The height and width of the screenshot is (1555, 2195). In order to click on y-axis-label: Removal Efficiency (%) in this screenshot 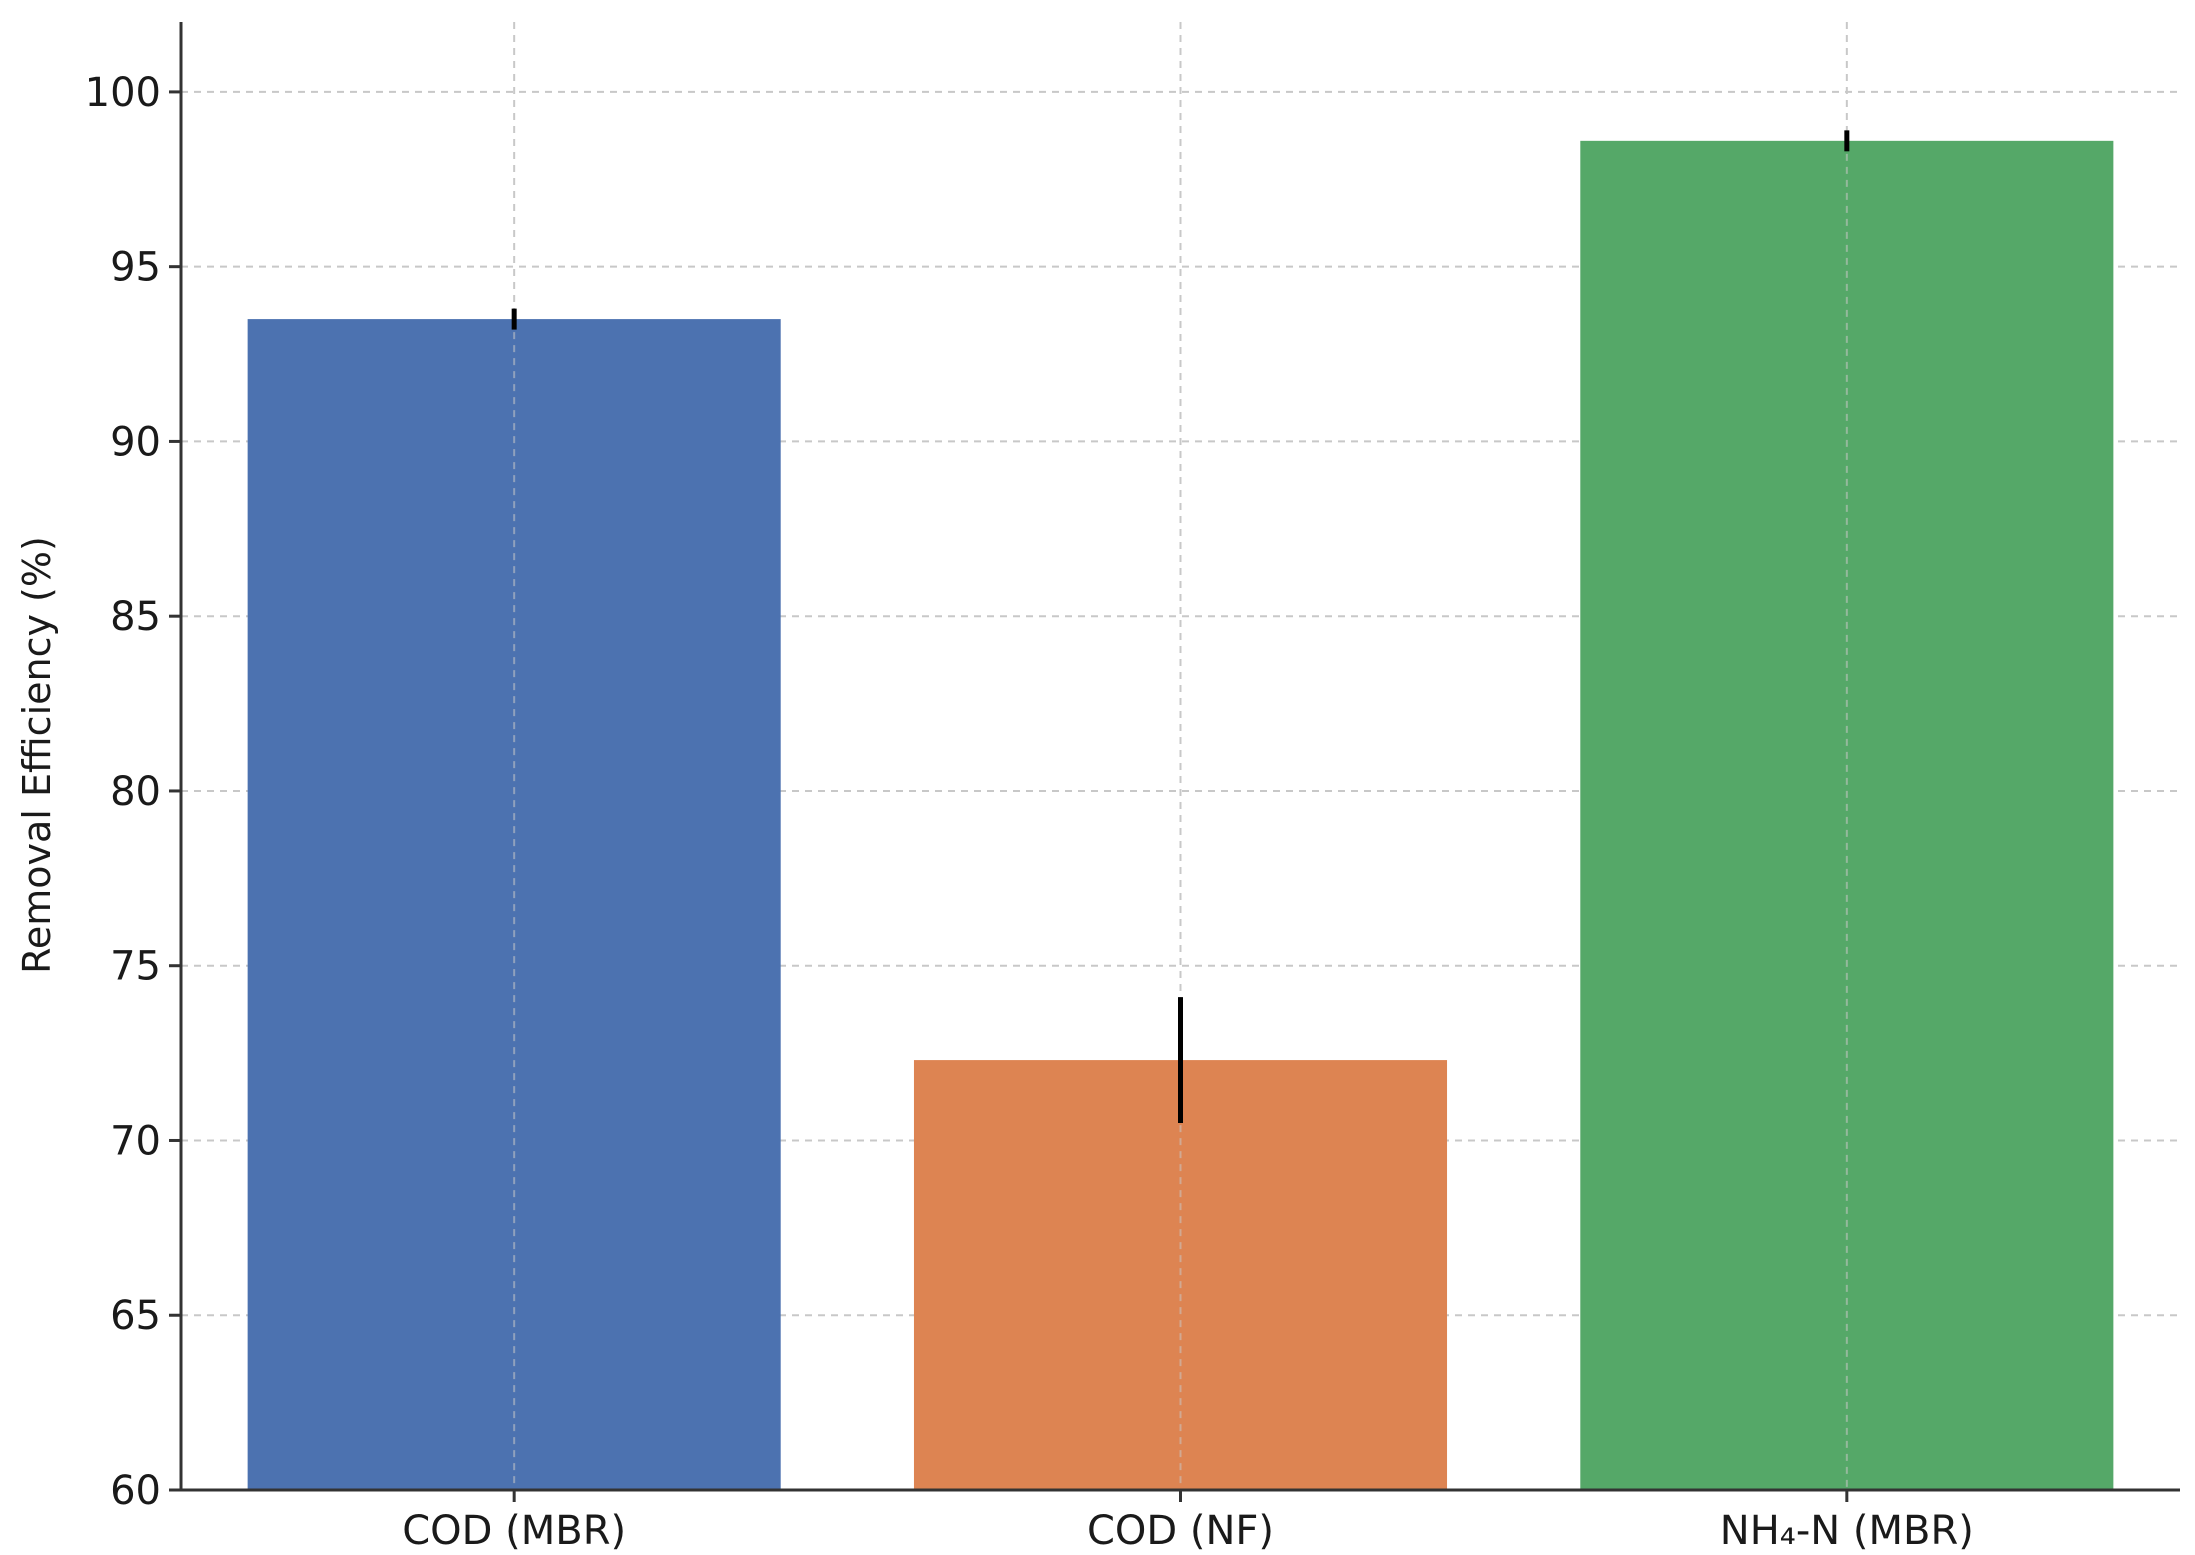, I will do `click(37, 755)`.